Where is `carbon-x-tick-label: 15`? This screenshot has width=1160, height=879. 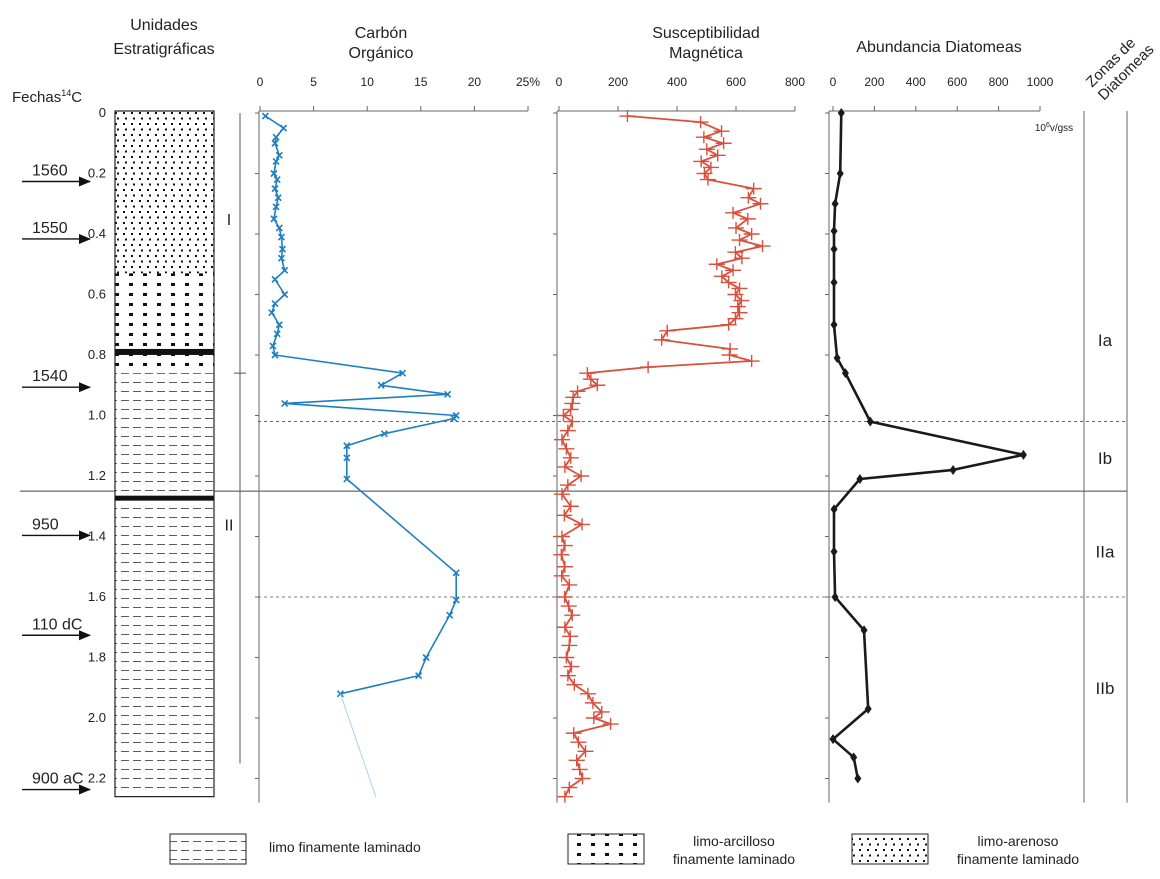
carbon-x-tick-label: 15 is located at coordinates (421, 82).